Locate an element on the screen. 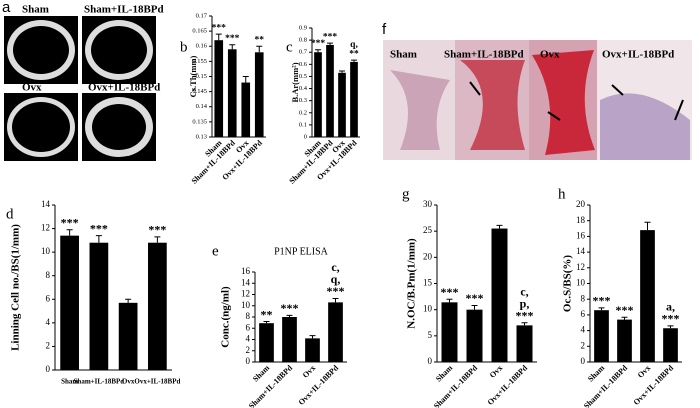 The width and height of the screenshot is (700, 408). significance: c, is located at coordinates (524, 292).